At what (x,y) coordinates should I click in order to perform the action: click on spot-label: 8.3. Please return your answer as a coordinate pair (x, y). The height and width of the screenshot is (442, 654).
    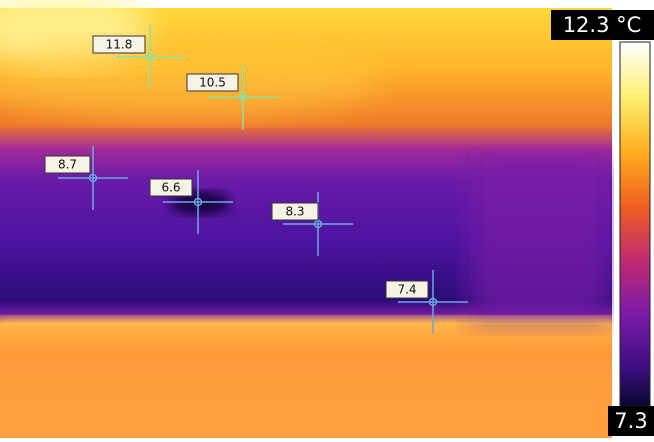
    Looking at the image, I should click on (294, 212).